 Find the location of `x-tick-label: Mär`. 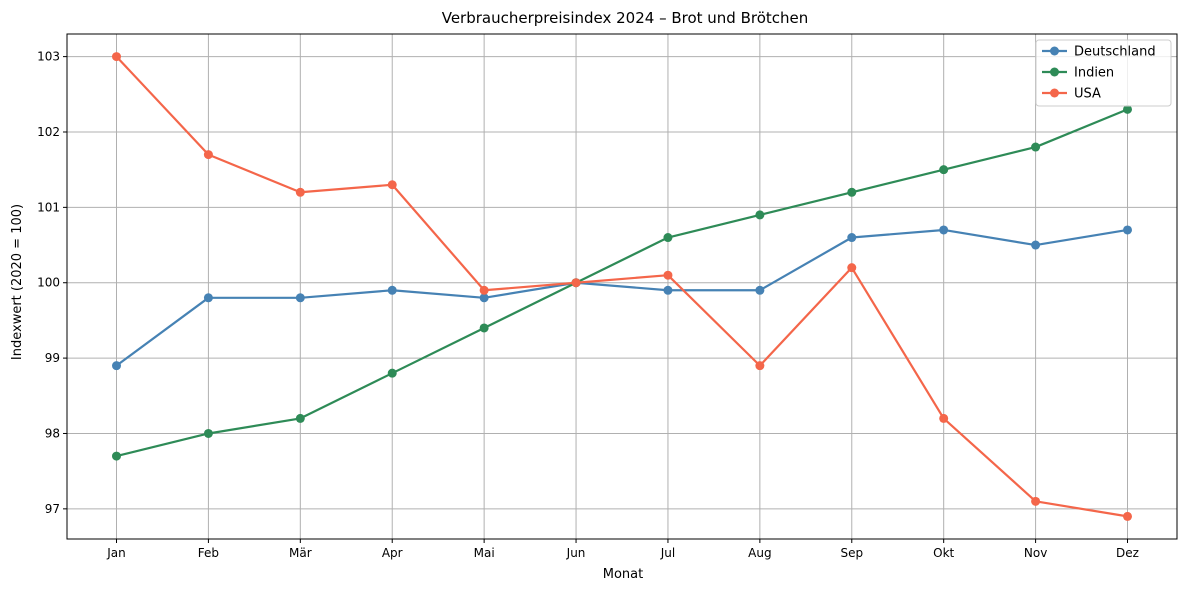

x-tick-label: Mär is located at coordinates (300, 553).